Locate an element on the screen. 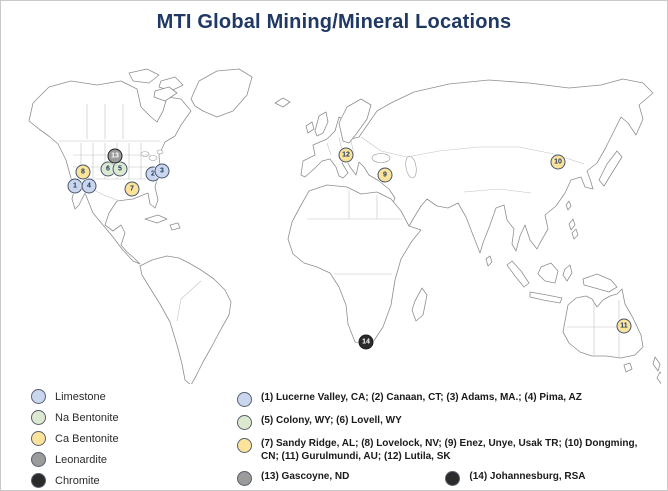 Image resolution: width=668 pixels, height=491 pixels. legend-item-ca-bentonite: Ca Bentonite is located at coordinates (75, 438).